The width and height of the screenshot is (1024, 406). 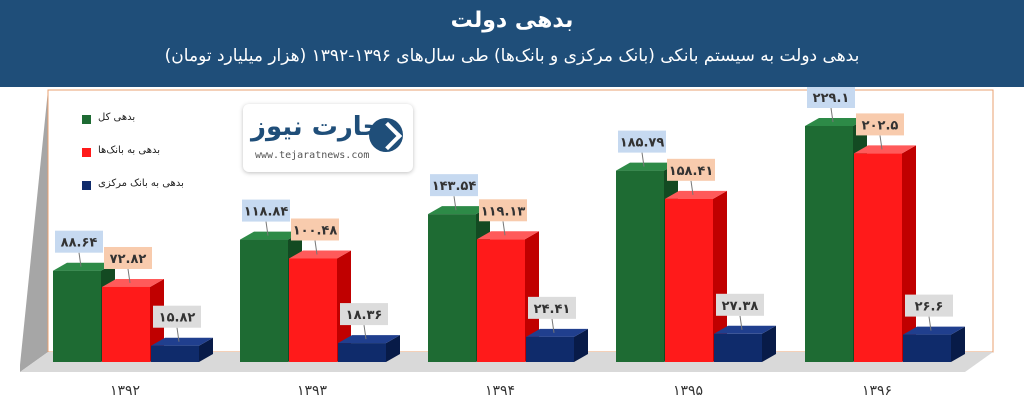 I want to click on data-label: ۸۸.۶۴, so click(x=79, y=243).